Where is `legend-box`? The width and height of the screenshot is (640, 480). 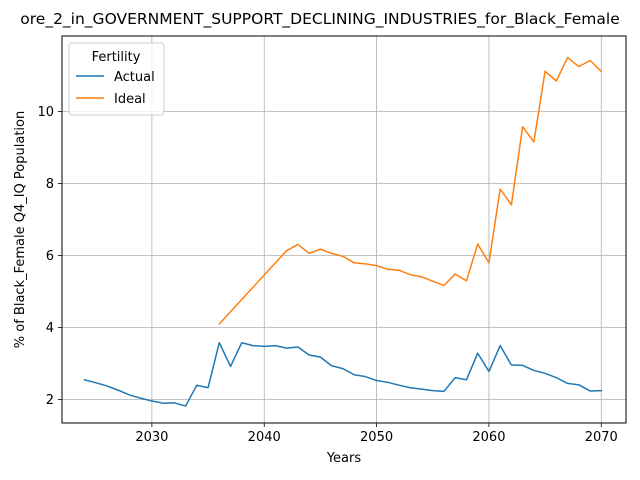 legend-box is located at coordinates (116, 79).